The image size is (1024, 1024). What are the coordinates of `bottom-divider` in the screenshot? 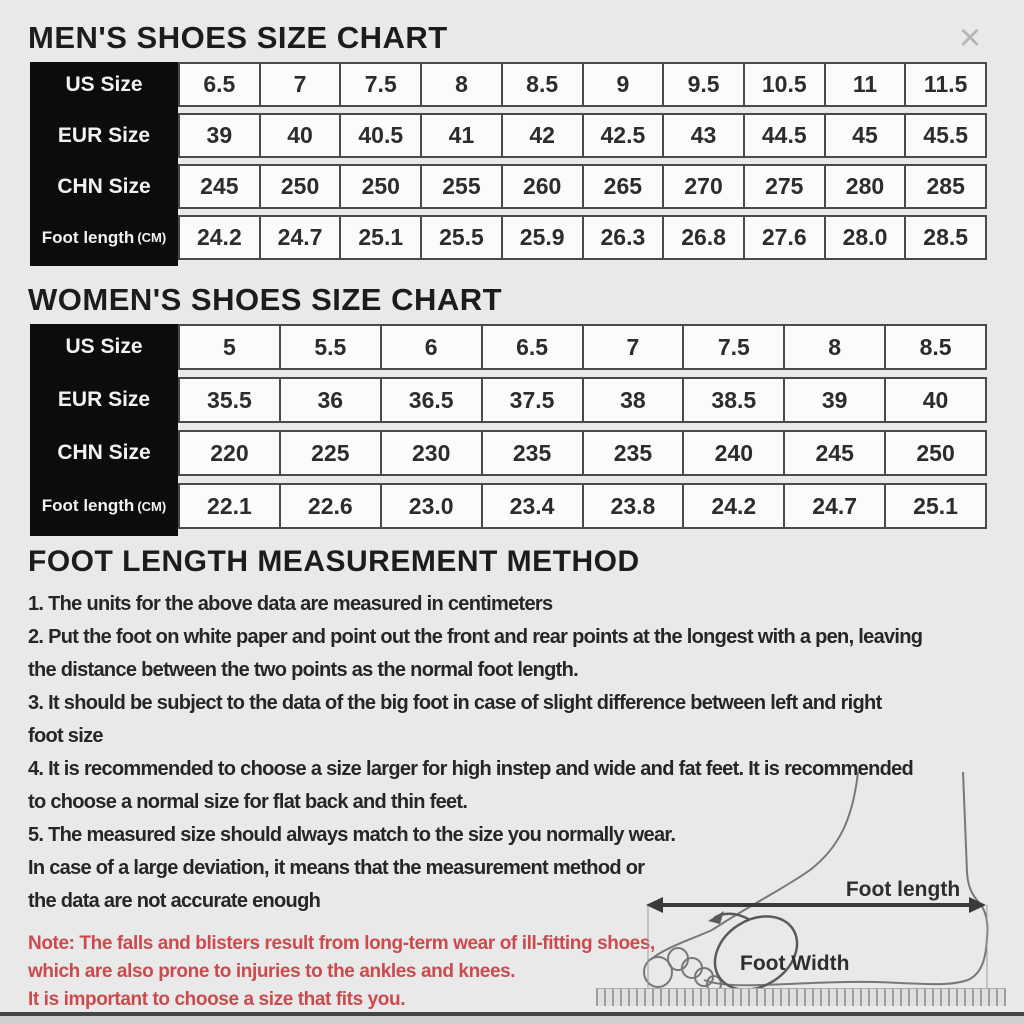 It's located at (512, 1014).